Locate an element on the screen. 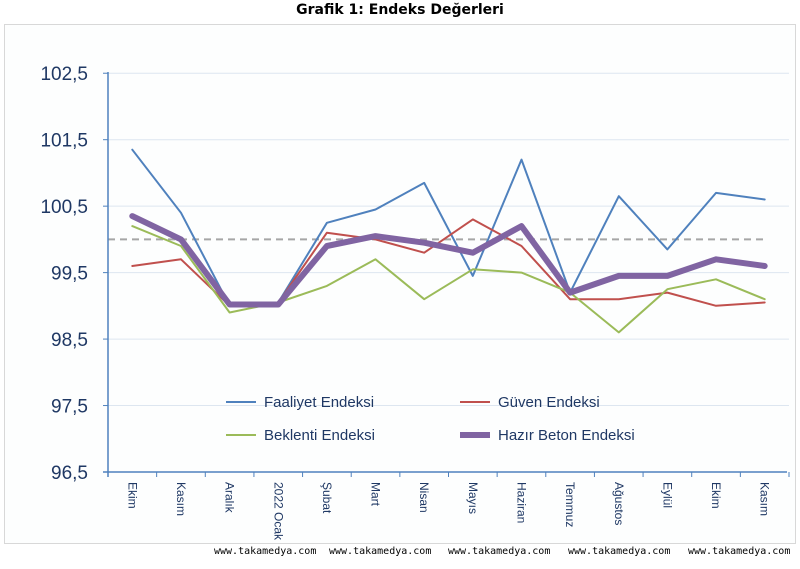 This screenshot has width=800, height=569. x-tick-label: Temmuz is located at coordinates (570, 504).